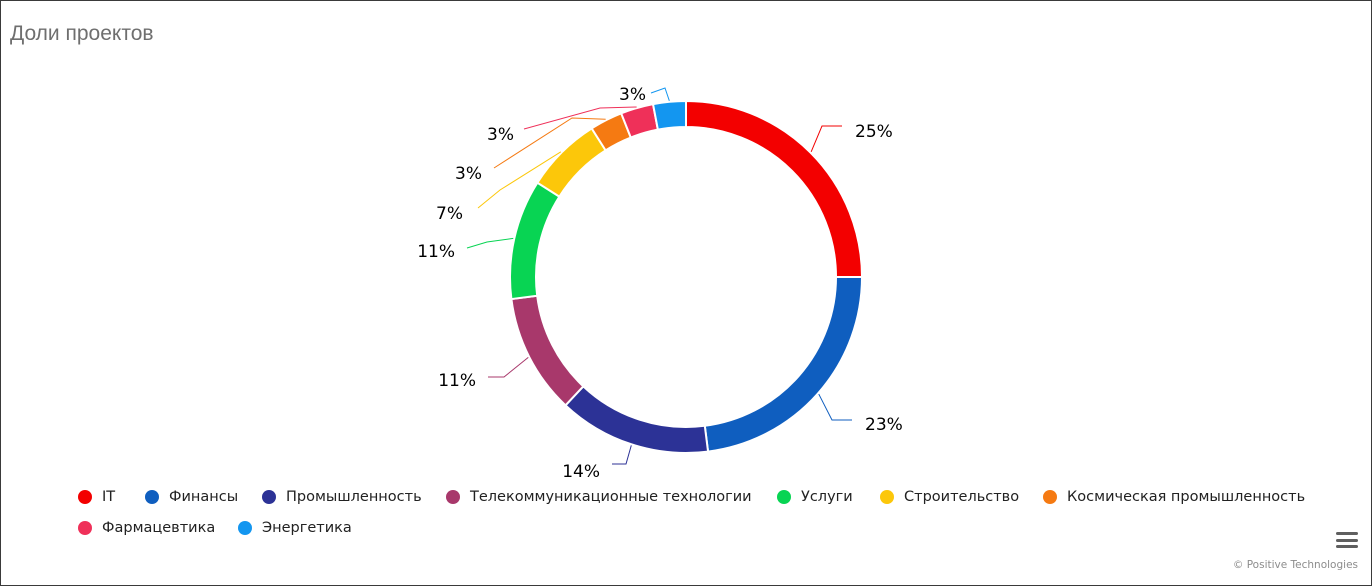  Describe the element at coordinates (827, 497) in the screenshot. I see `legend-label: Услуги` at that location.